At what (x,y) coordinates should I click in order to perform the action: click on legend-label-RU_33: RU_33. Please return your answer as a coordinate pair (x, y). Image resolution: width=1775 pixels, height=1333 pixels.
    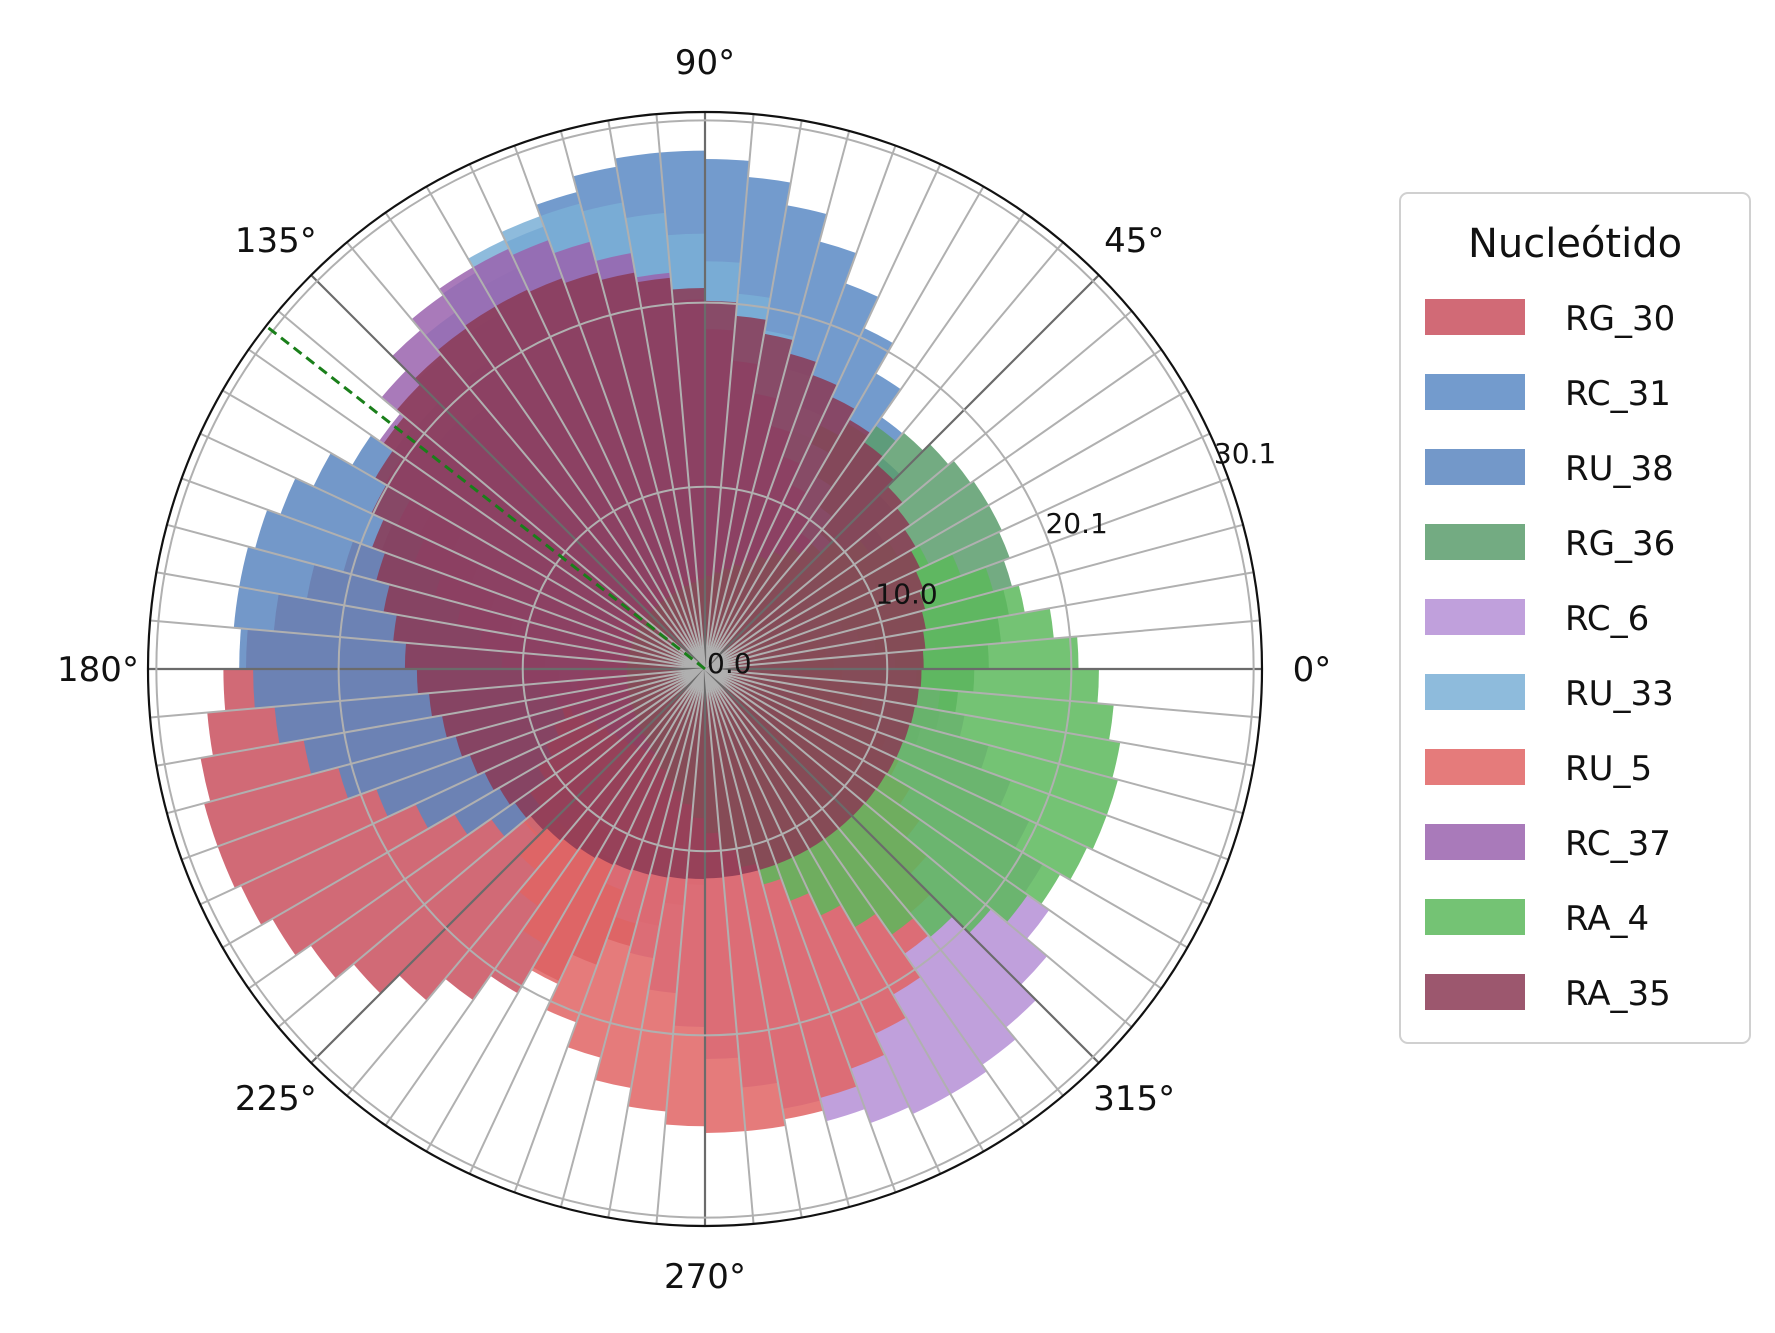
    Looking at the image, I should click on (1619, 694).